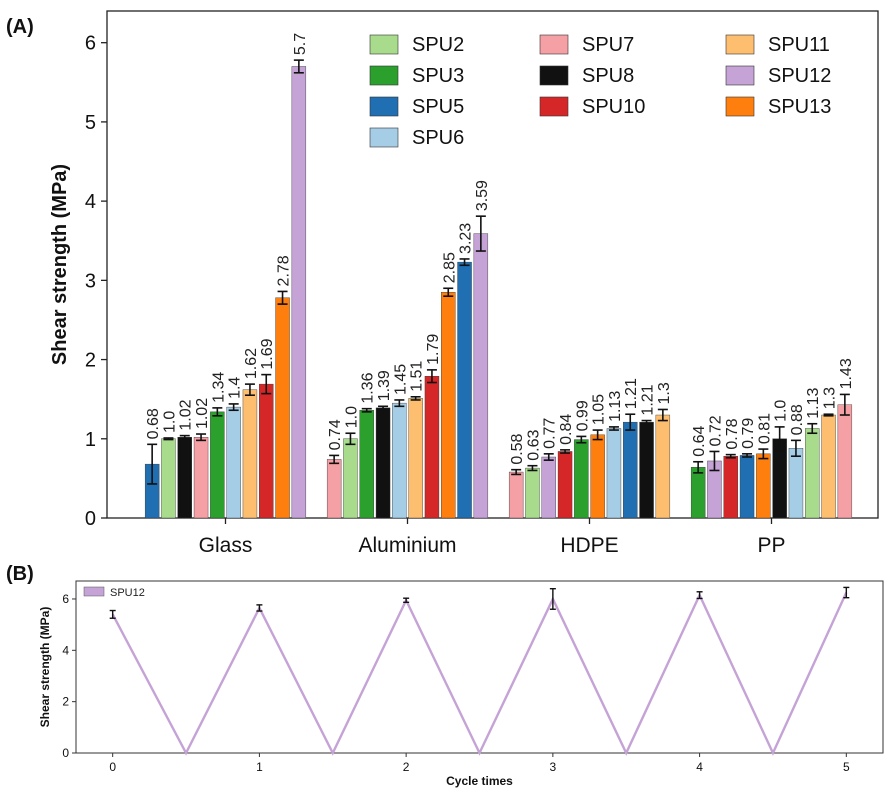  Describe the element at coordinates (335, 434) in the screenshot. I see `data-label: 0.74` at that location.